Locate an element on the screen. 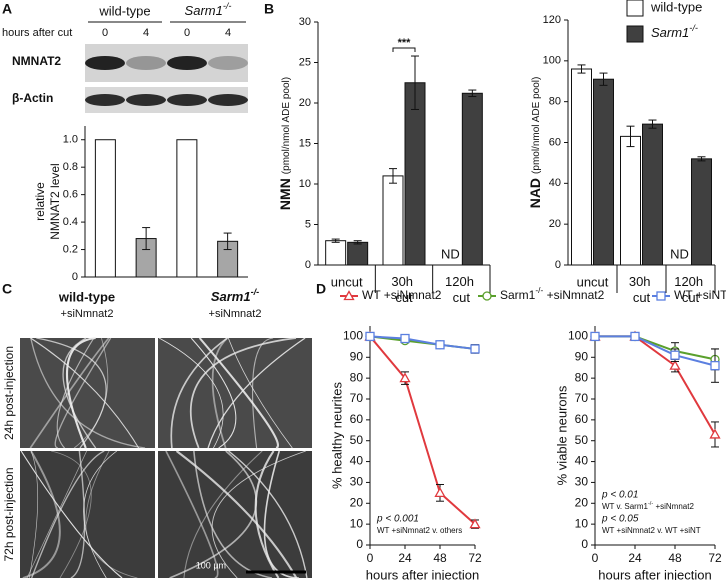 Image resolution: width=726 pixels, height=580 pixels. y-tick-label: 15 is located at coordinates (305, 143).